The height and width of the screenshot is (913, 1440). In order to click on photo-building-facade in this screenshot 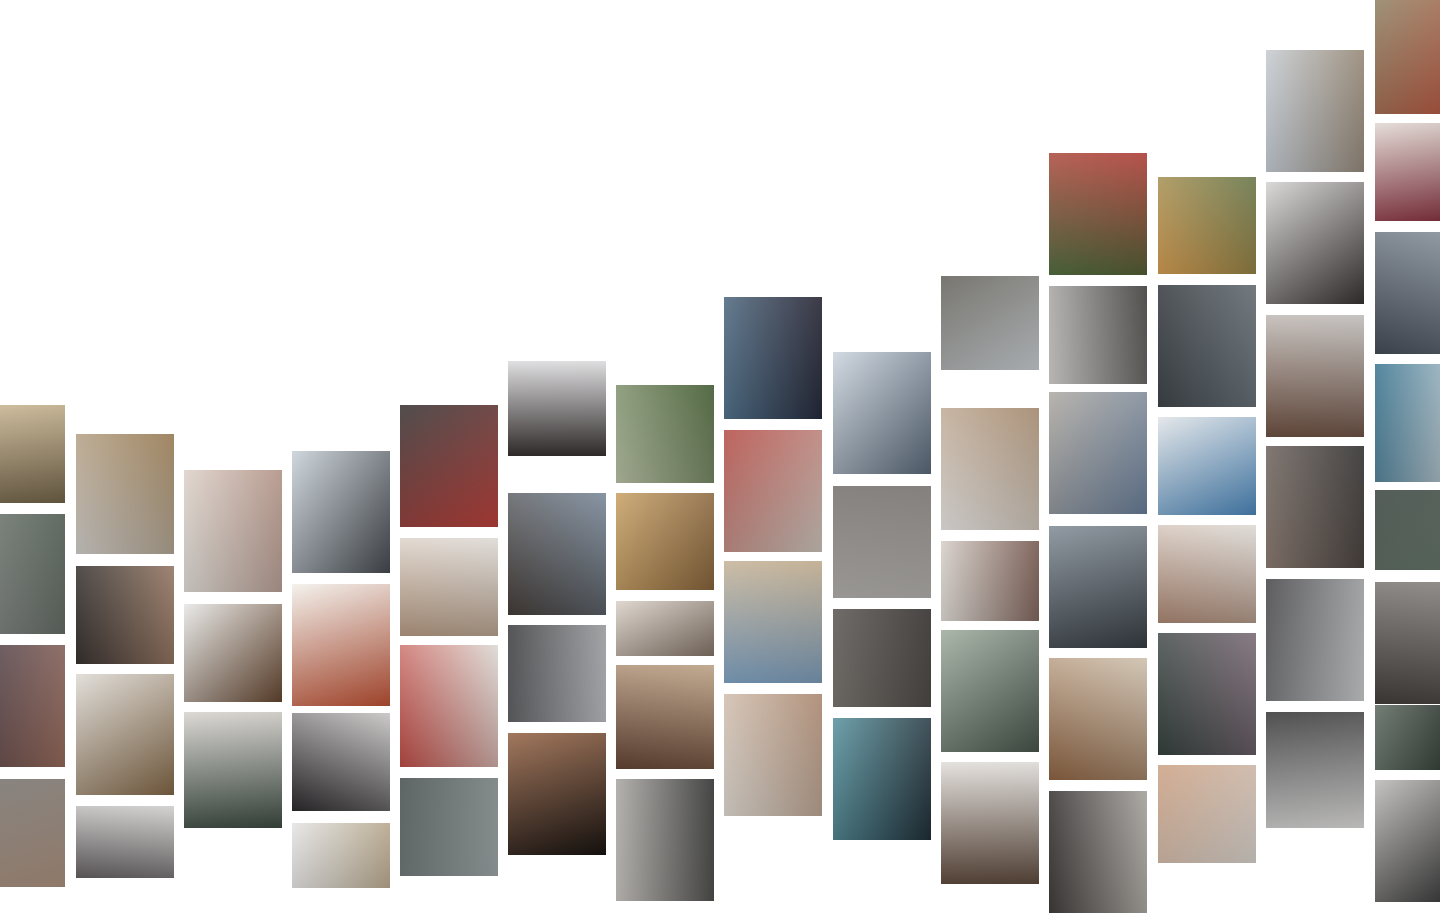, I will do `click(1315, 111)`.